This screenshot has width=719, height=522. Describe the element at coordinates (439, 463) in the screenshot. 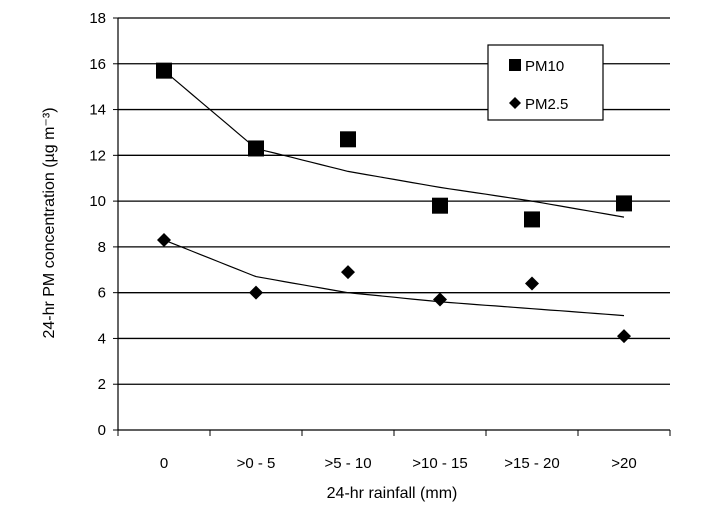

I see `x-tick-label: >10 - 15` at that location.